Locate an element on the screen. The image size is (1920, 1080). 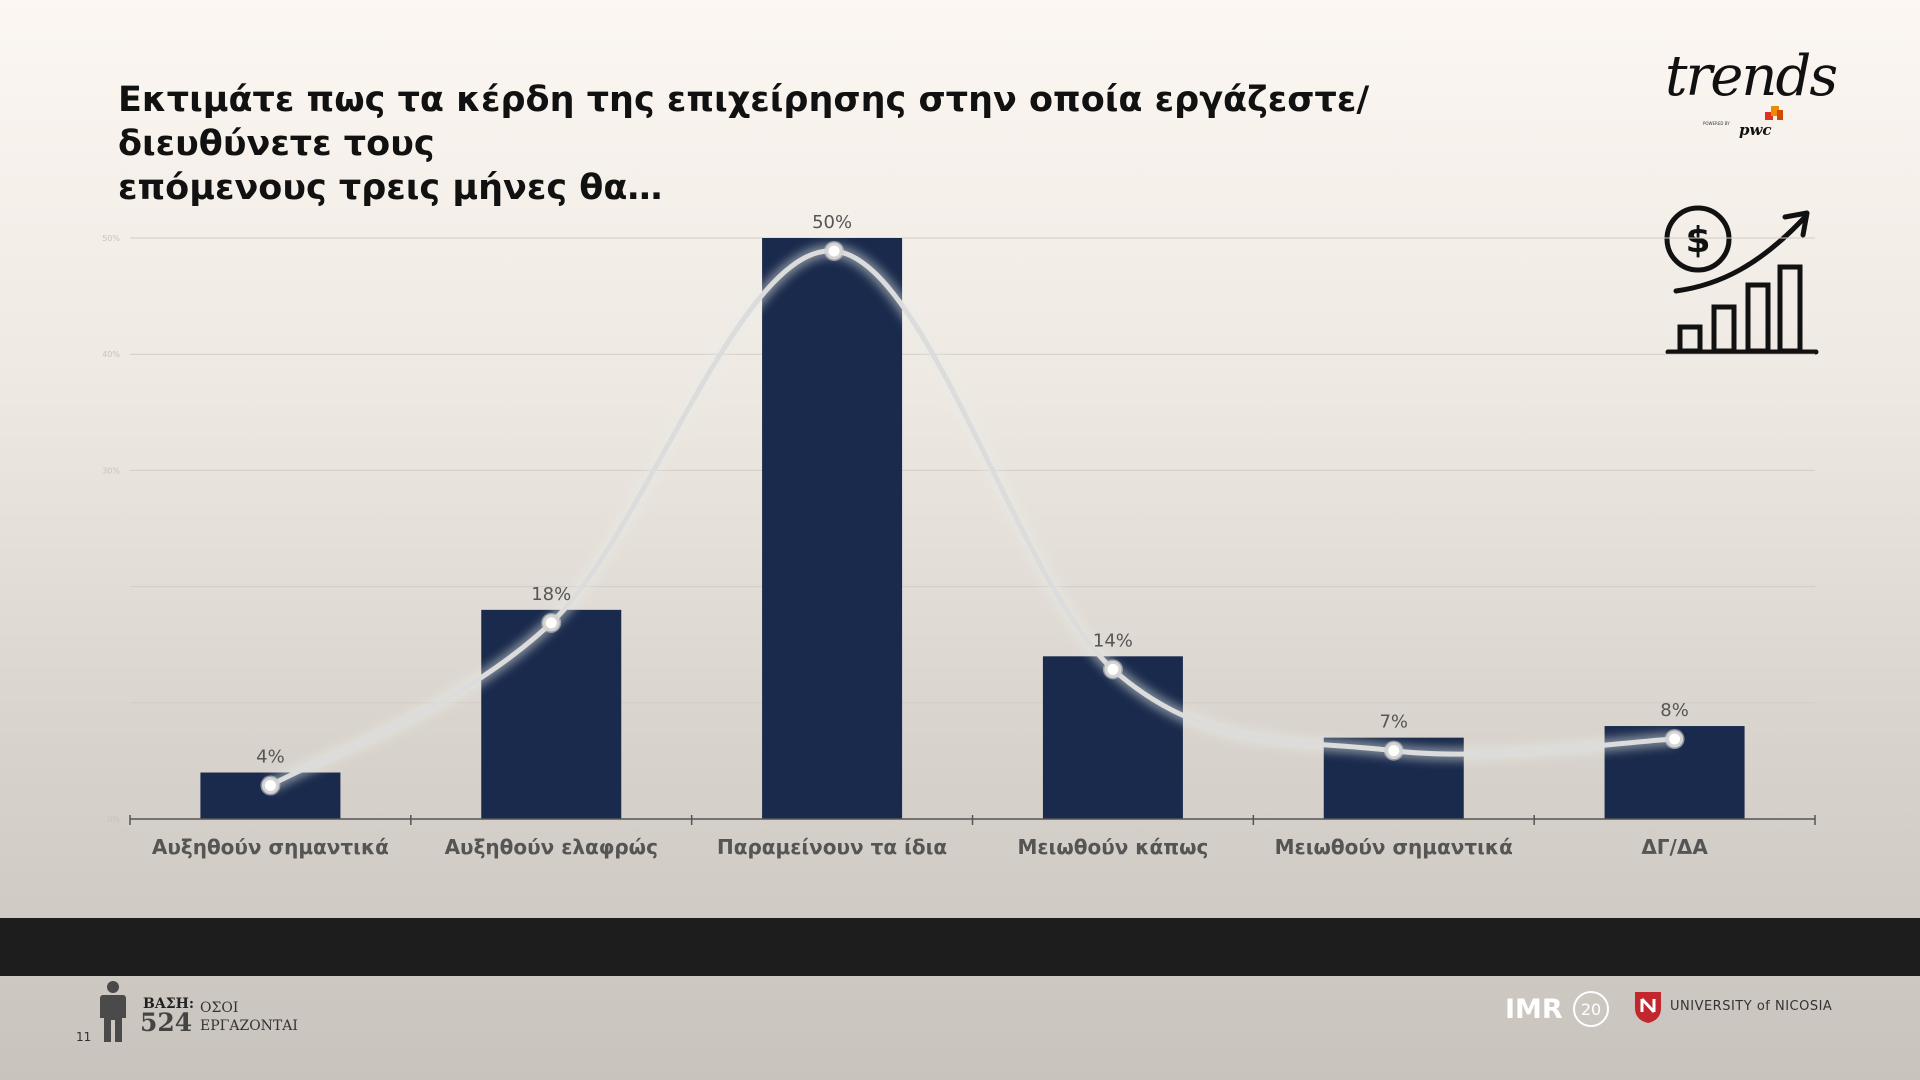
imr-logo: IMR 20 is located at coordinates (1557, 1009).